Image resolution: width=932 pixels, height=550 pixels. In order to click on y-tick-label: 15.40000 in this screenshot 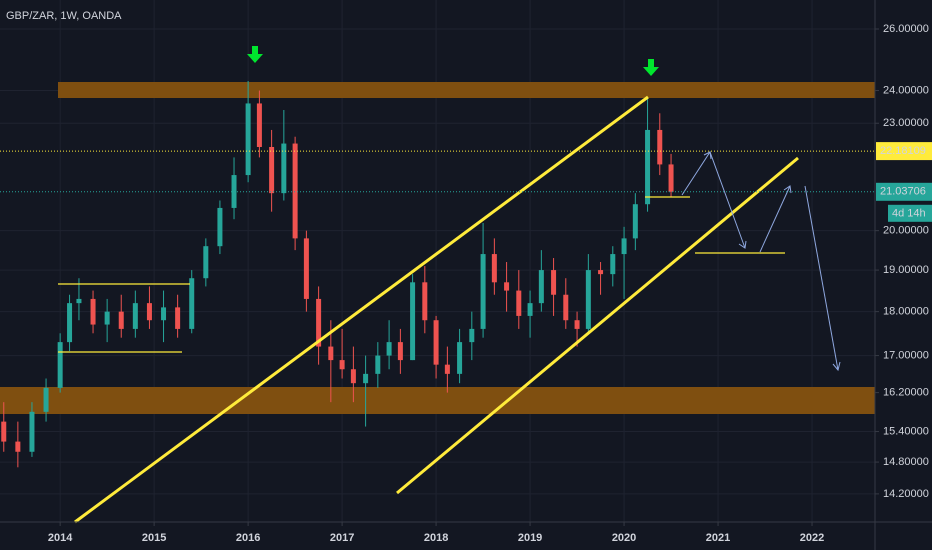, I will do `click(906, 431)`.